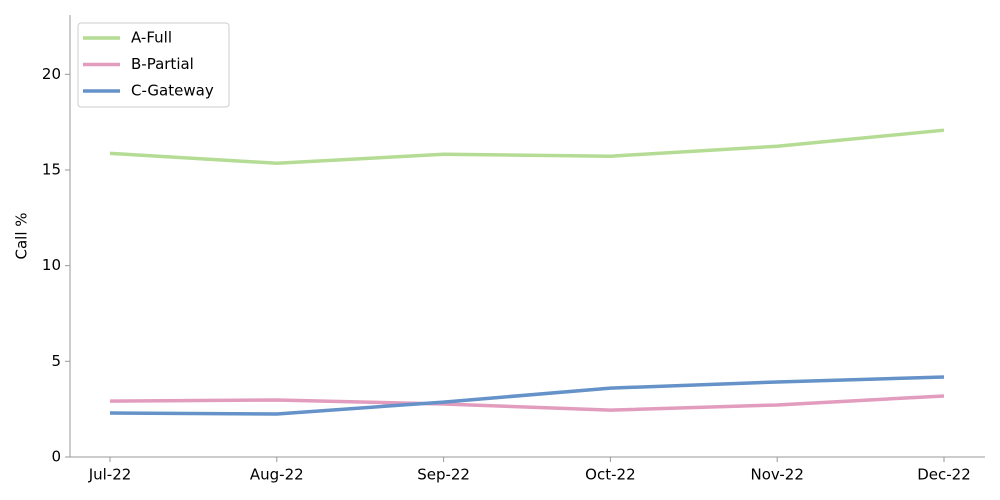 The height and width of the screenshot is (500, 1000). What do you see at coordinates (56, 361) in the screenshot?
I see `y-tick-label: 5` at bounding box center [56, 361].